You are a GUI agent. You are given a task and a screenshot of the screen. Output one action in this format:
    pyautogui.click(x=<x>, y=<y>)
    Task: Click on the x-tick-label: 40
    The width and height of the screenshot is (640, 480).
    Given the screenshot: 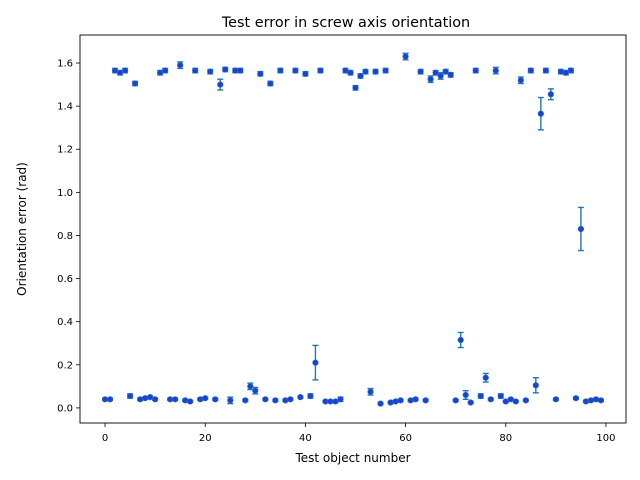 What is the action you would take?
    pyautogui.click(x=305, y=438)
    